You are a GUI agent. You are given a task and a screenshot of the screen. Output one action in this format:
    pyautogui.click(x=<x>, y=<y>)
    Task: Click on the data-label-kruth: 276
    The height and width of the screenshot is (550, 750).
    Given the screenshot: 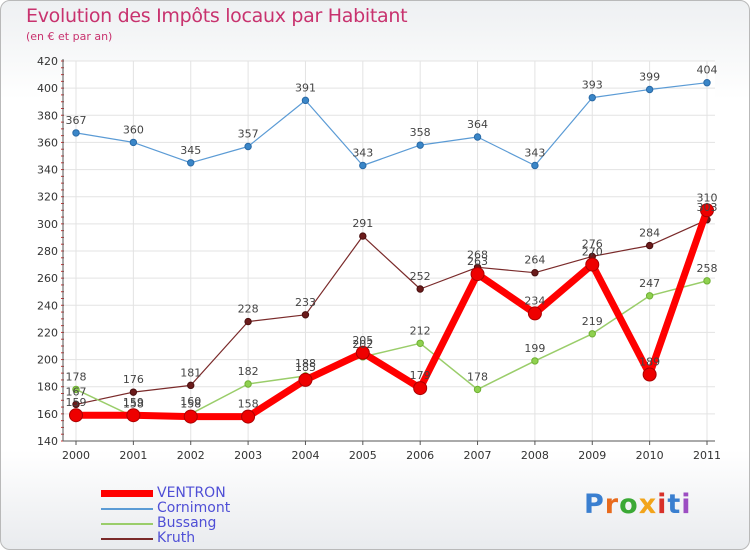 What is the action you would take?
    pyautogui.click(x=592, y=243)
    